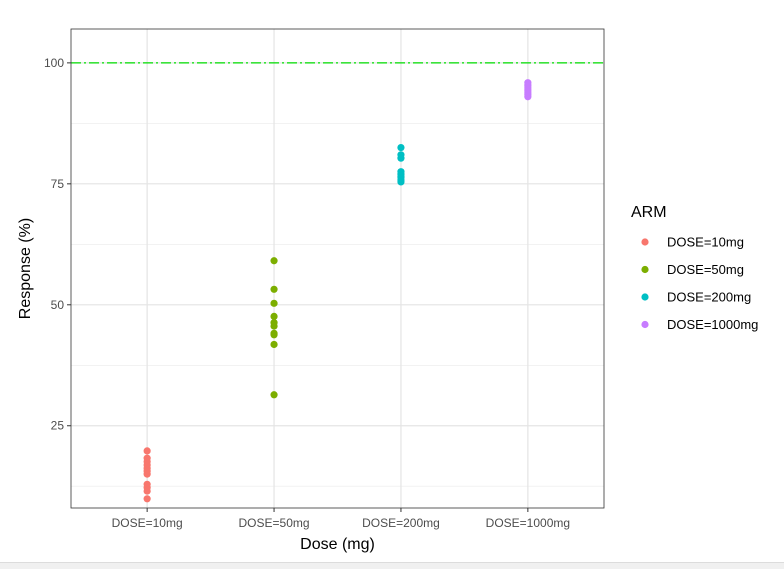 The image size is (784, 569). I want to click on legend-title: ARM, so click(649, 212).